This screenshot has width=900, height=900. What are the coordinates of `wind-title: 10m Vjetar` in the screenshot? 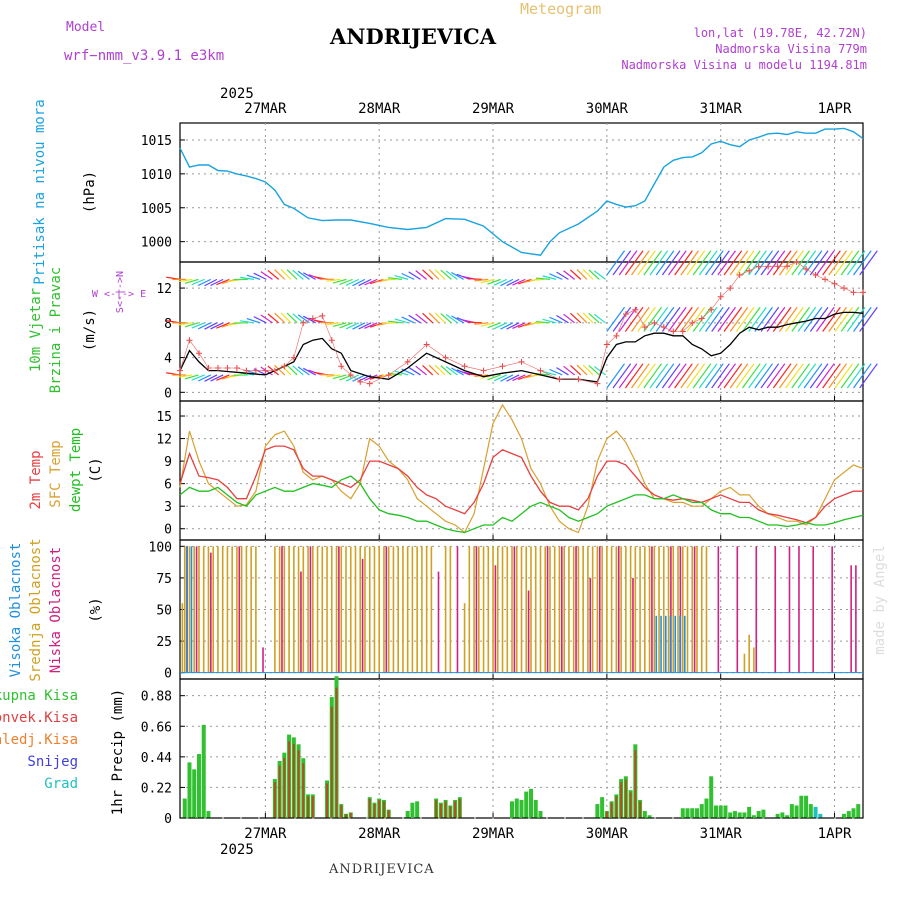 It's located at (36, 330).